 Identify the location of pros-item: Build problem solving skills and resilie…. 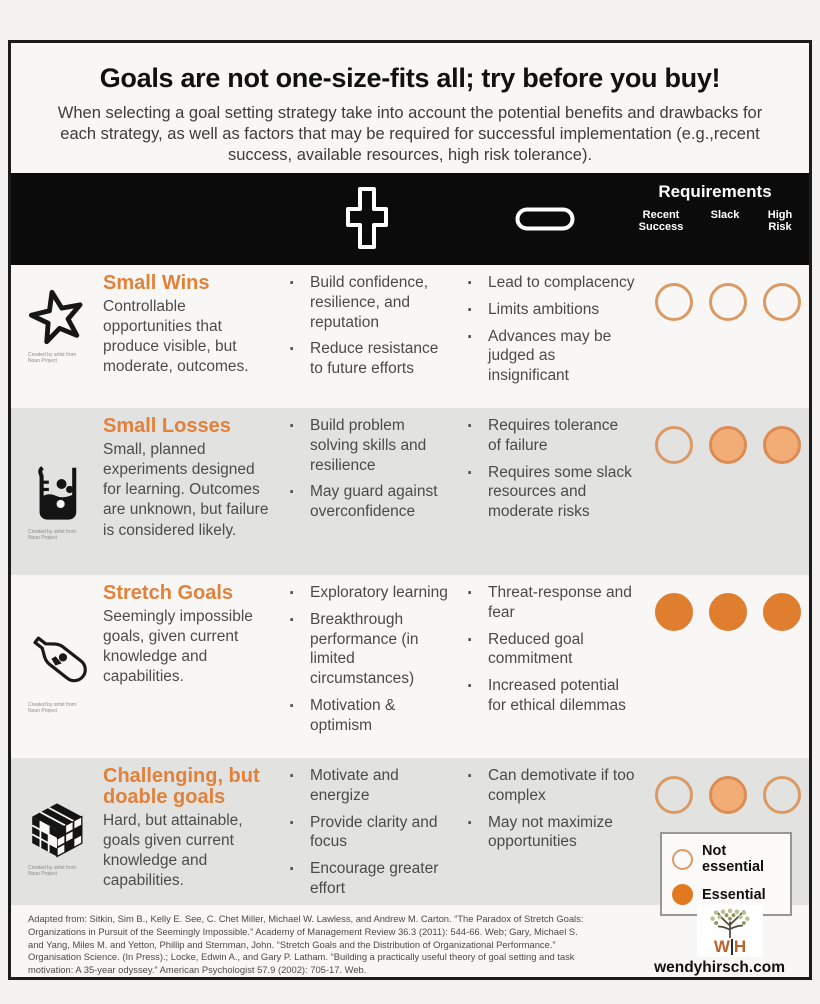
(365, 445).